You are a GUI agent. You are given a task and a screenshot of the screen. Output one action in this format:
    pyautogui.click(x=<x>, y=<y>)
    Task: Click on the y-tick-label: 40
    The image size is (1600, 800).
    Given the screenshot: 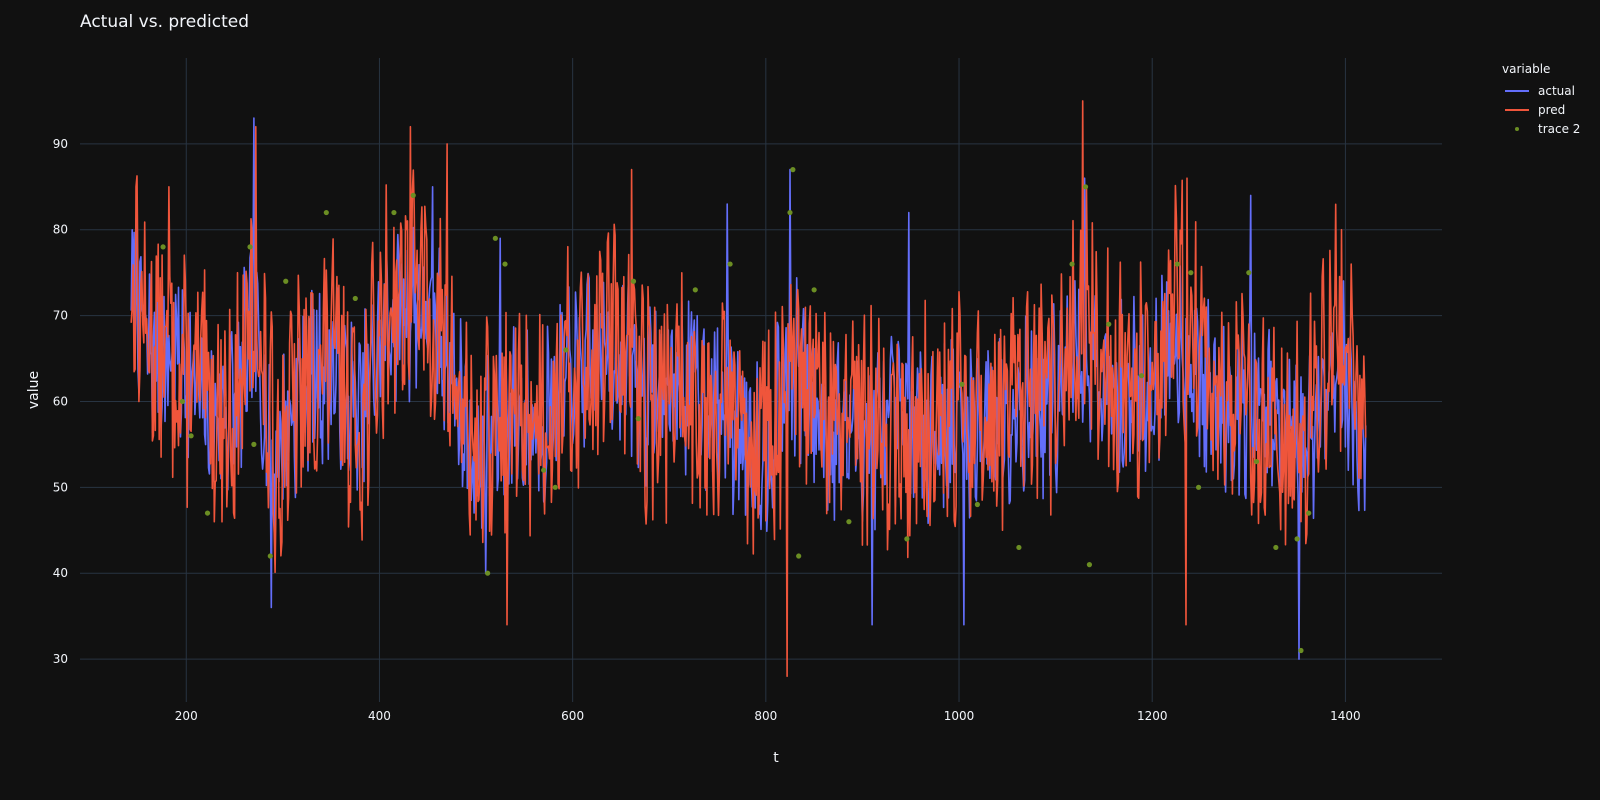 What is the action you would take?
    pyautogui.click(x=60, y=573)
    